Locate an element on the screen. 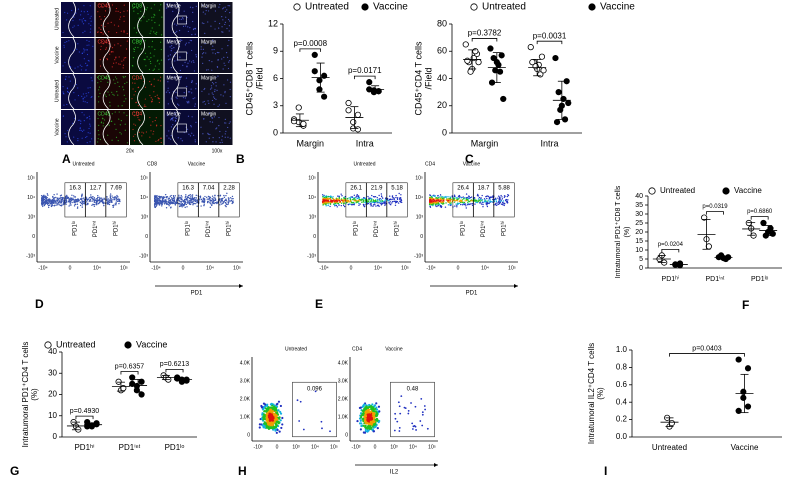  data-point is located at coordinates (123, 388).